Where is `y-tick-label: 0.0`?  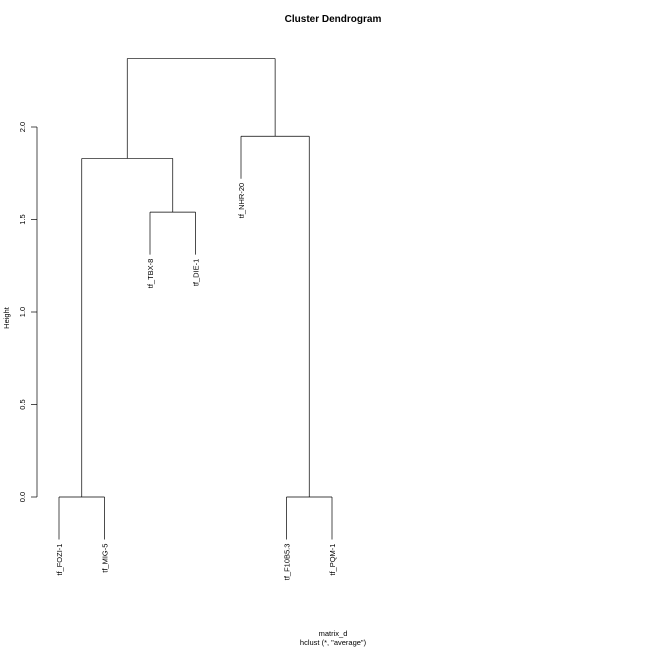 y-tick-label: 0.0 is located at coordinates (22, 497).